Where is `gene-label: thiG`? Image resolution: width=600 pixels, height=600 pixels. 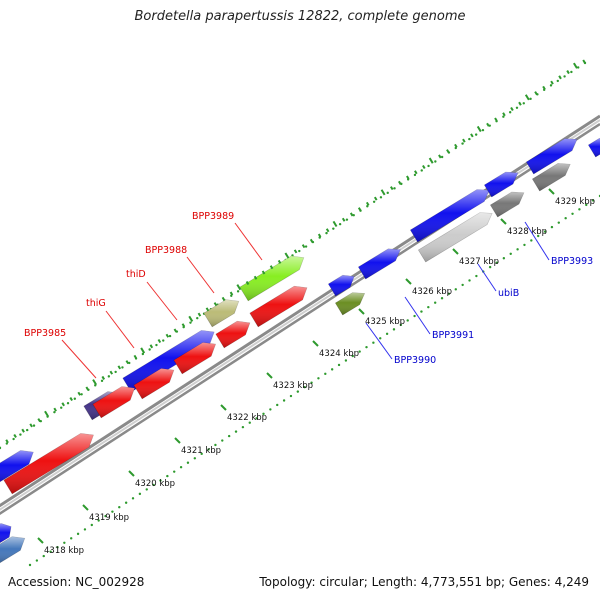
gene-label: thiG is located at coordinates (96, 303).